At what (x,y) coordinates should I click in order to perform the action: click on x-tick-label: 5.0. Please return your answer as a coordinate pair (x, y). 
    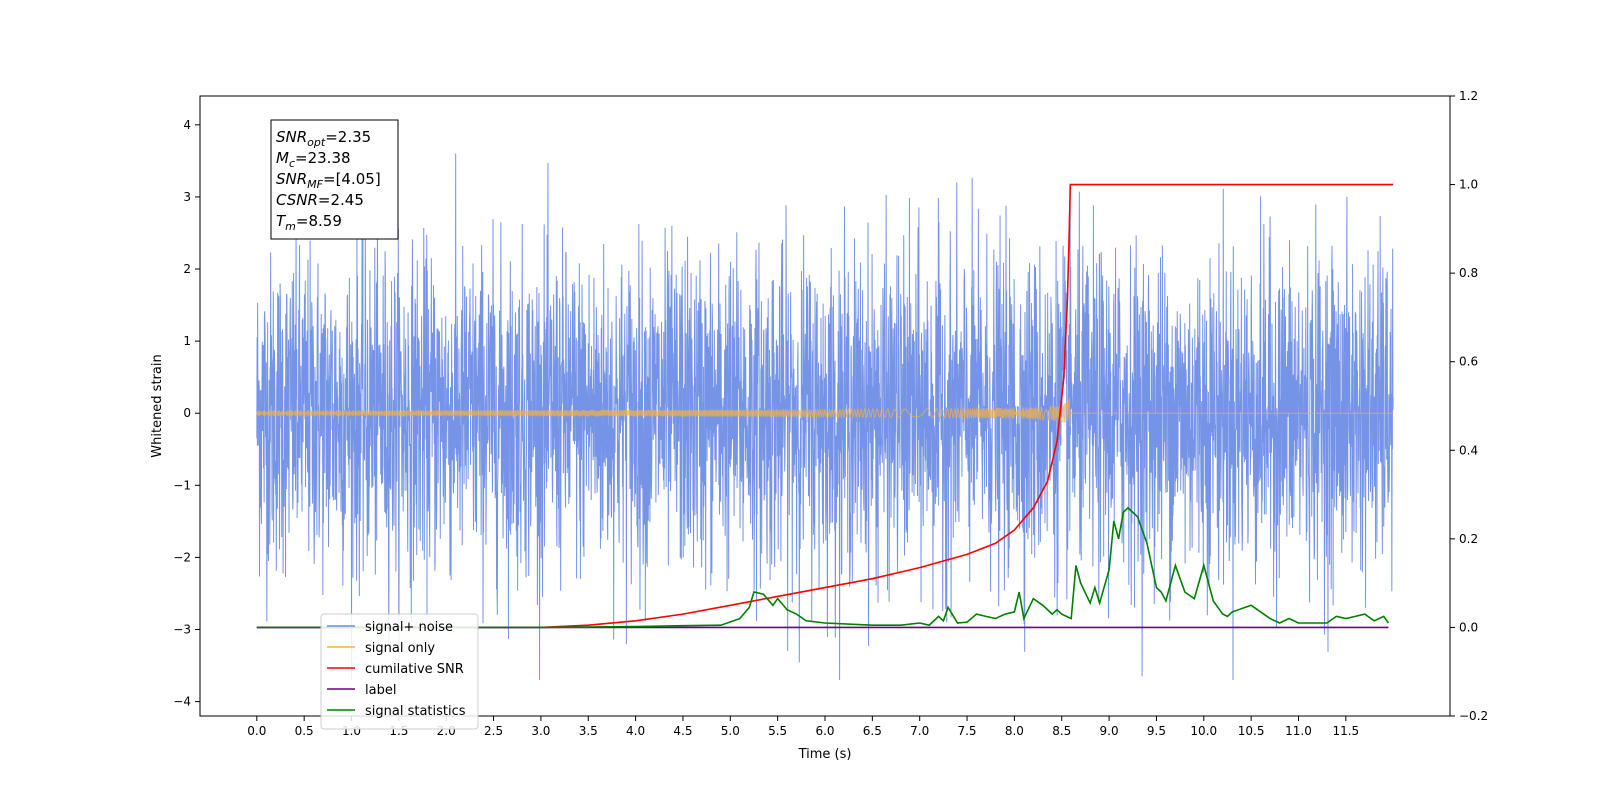
    Looking at the image, I should click on (730, 731).